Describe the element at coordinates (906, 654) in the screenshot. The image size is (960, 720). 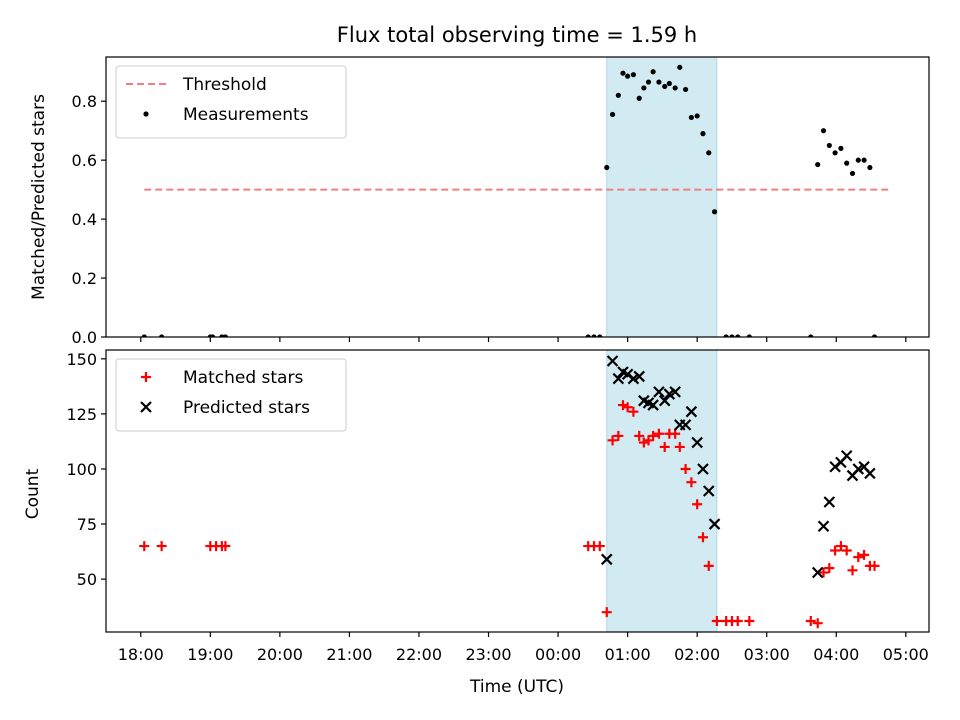
I see `x-tick-label: 05:00` at that location.